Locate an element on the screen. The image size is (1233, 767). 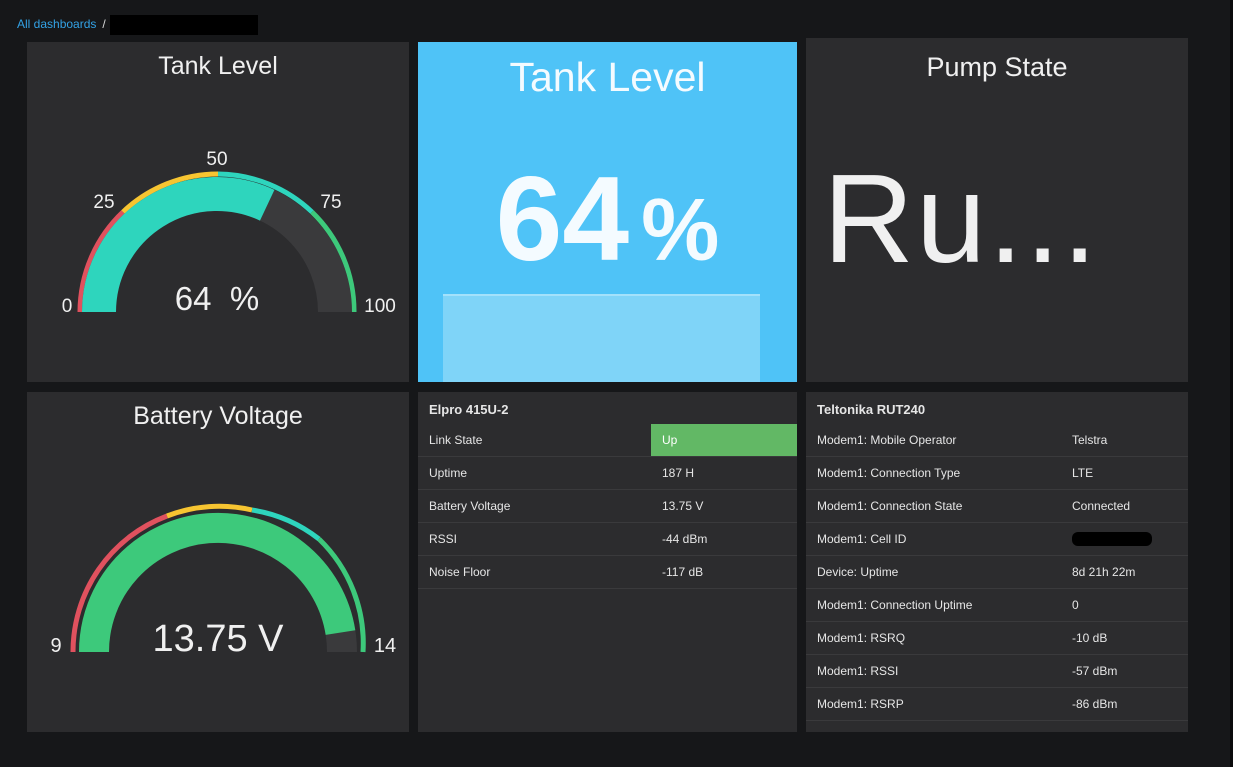
battery-threshold-red-arc is located at coordinates (119, 583).